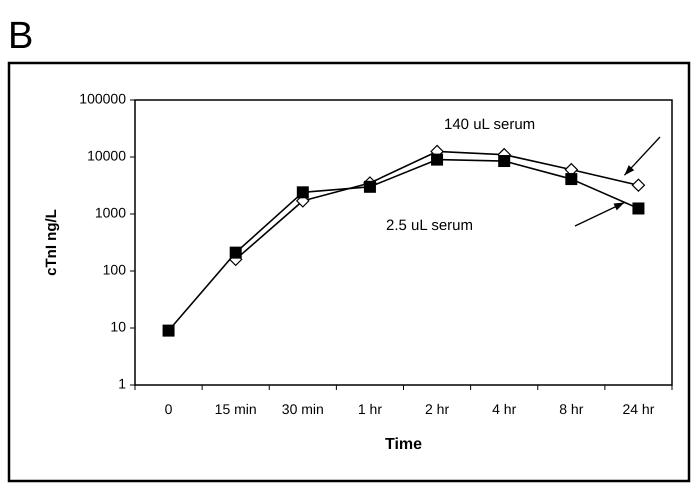 Image resolution: width=694 pixels, height=485 pixels. I want to click on x-tick-label: 4 hr, so click(504, 409).